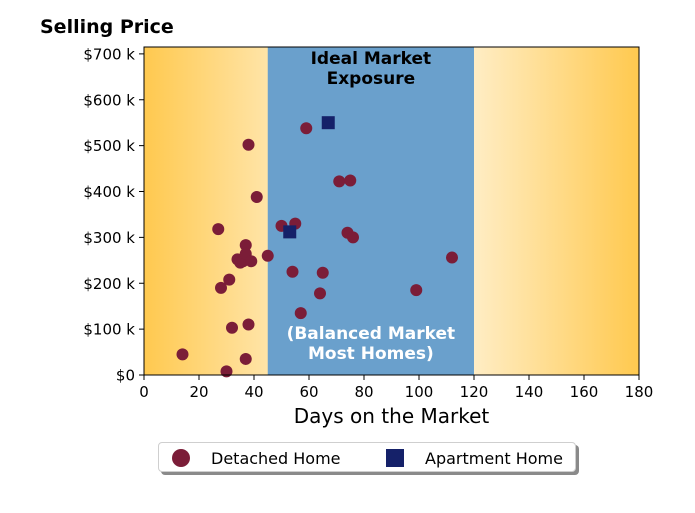 This screenshot has width=695, height=513. What do you see at coordinates (125, 376) in the screenshot?
I see `y-tick-label: $0` at bounding box center [125, 376].